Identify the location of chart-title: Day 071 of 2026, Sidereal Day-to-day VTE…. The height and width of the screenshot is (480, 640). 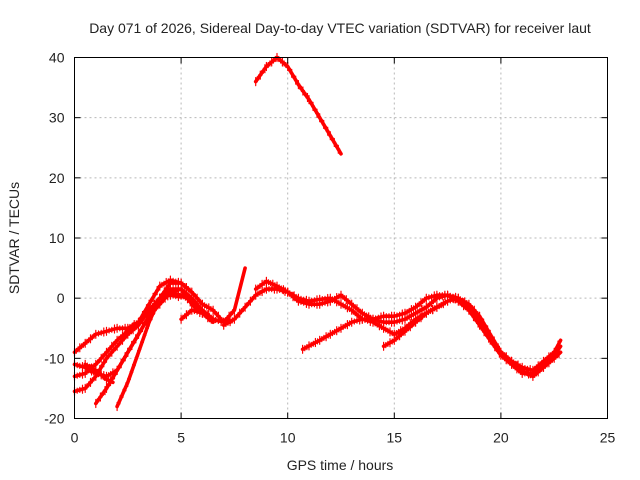
(340, 28).